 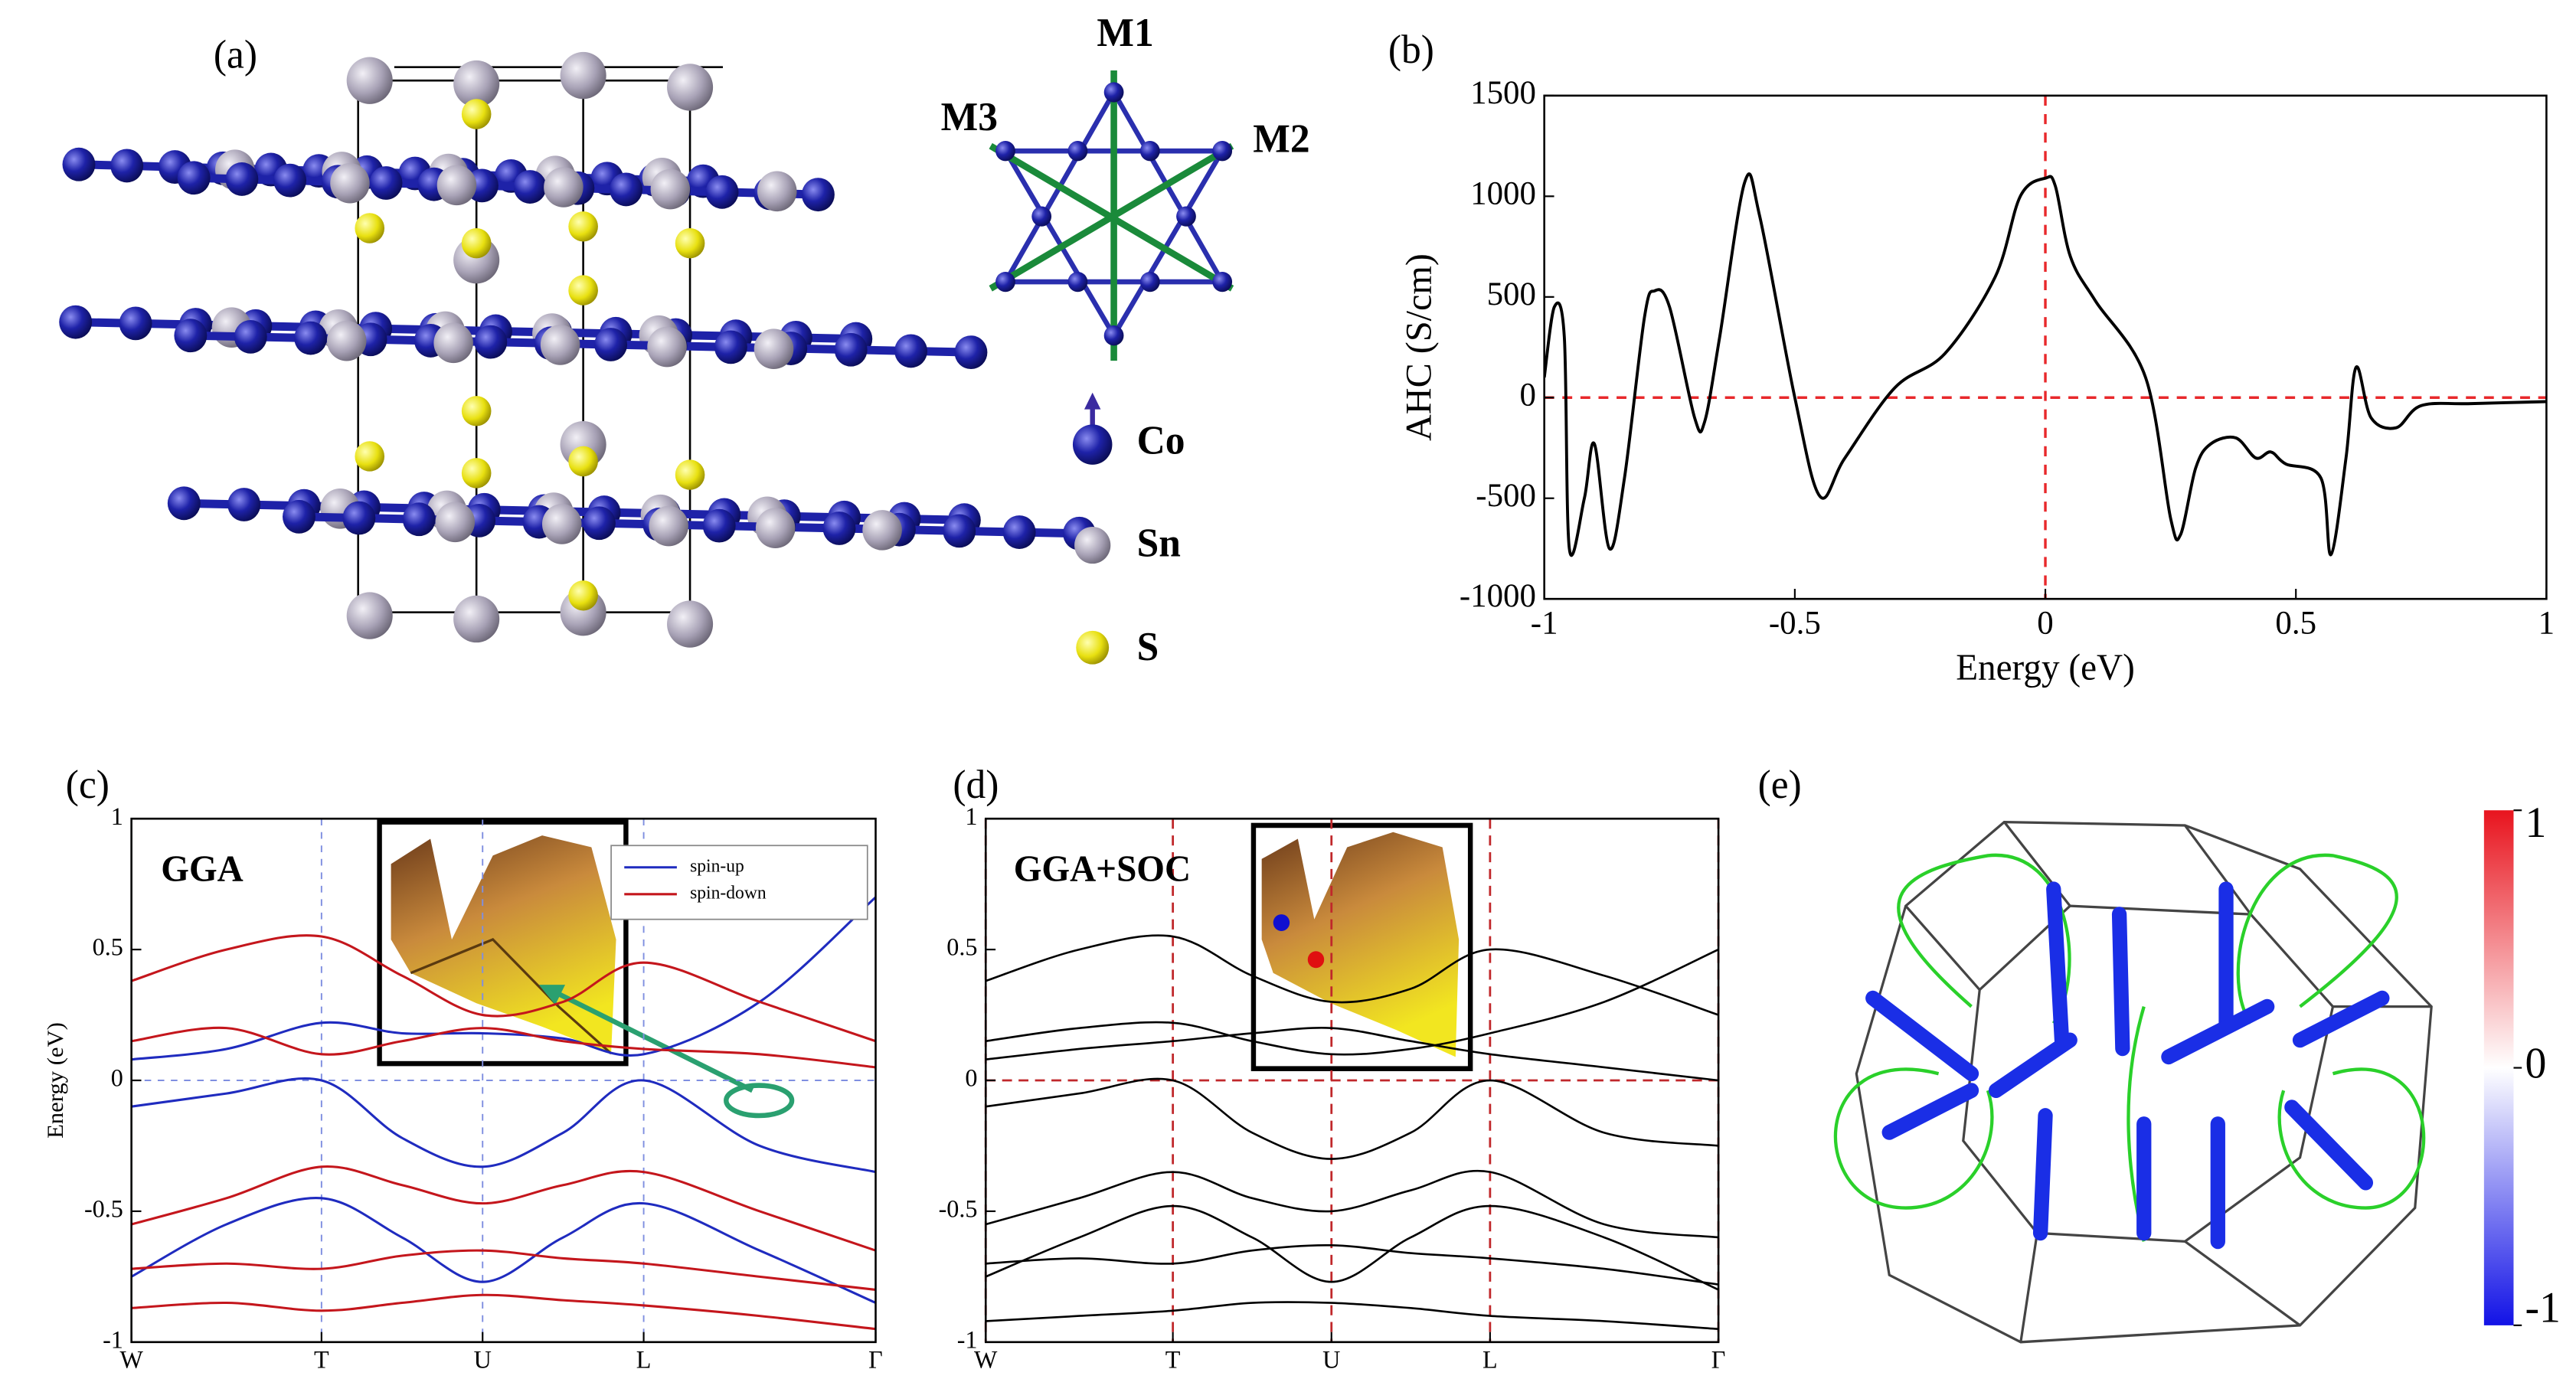 I want to click on band-surface, so click(x=503, y=944).